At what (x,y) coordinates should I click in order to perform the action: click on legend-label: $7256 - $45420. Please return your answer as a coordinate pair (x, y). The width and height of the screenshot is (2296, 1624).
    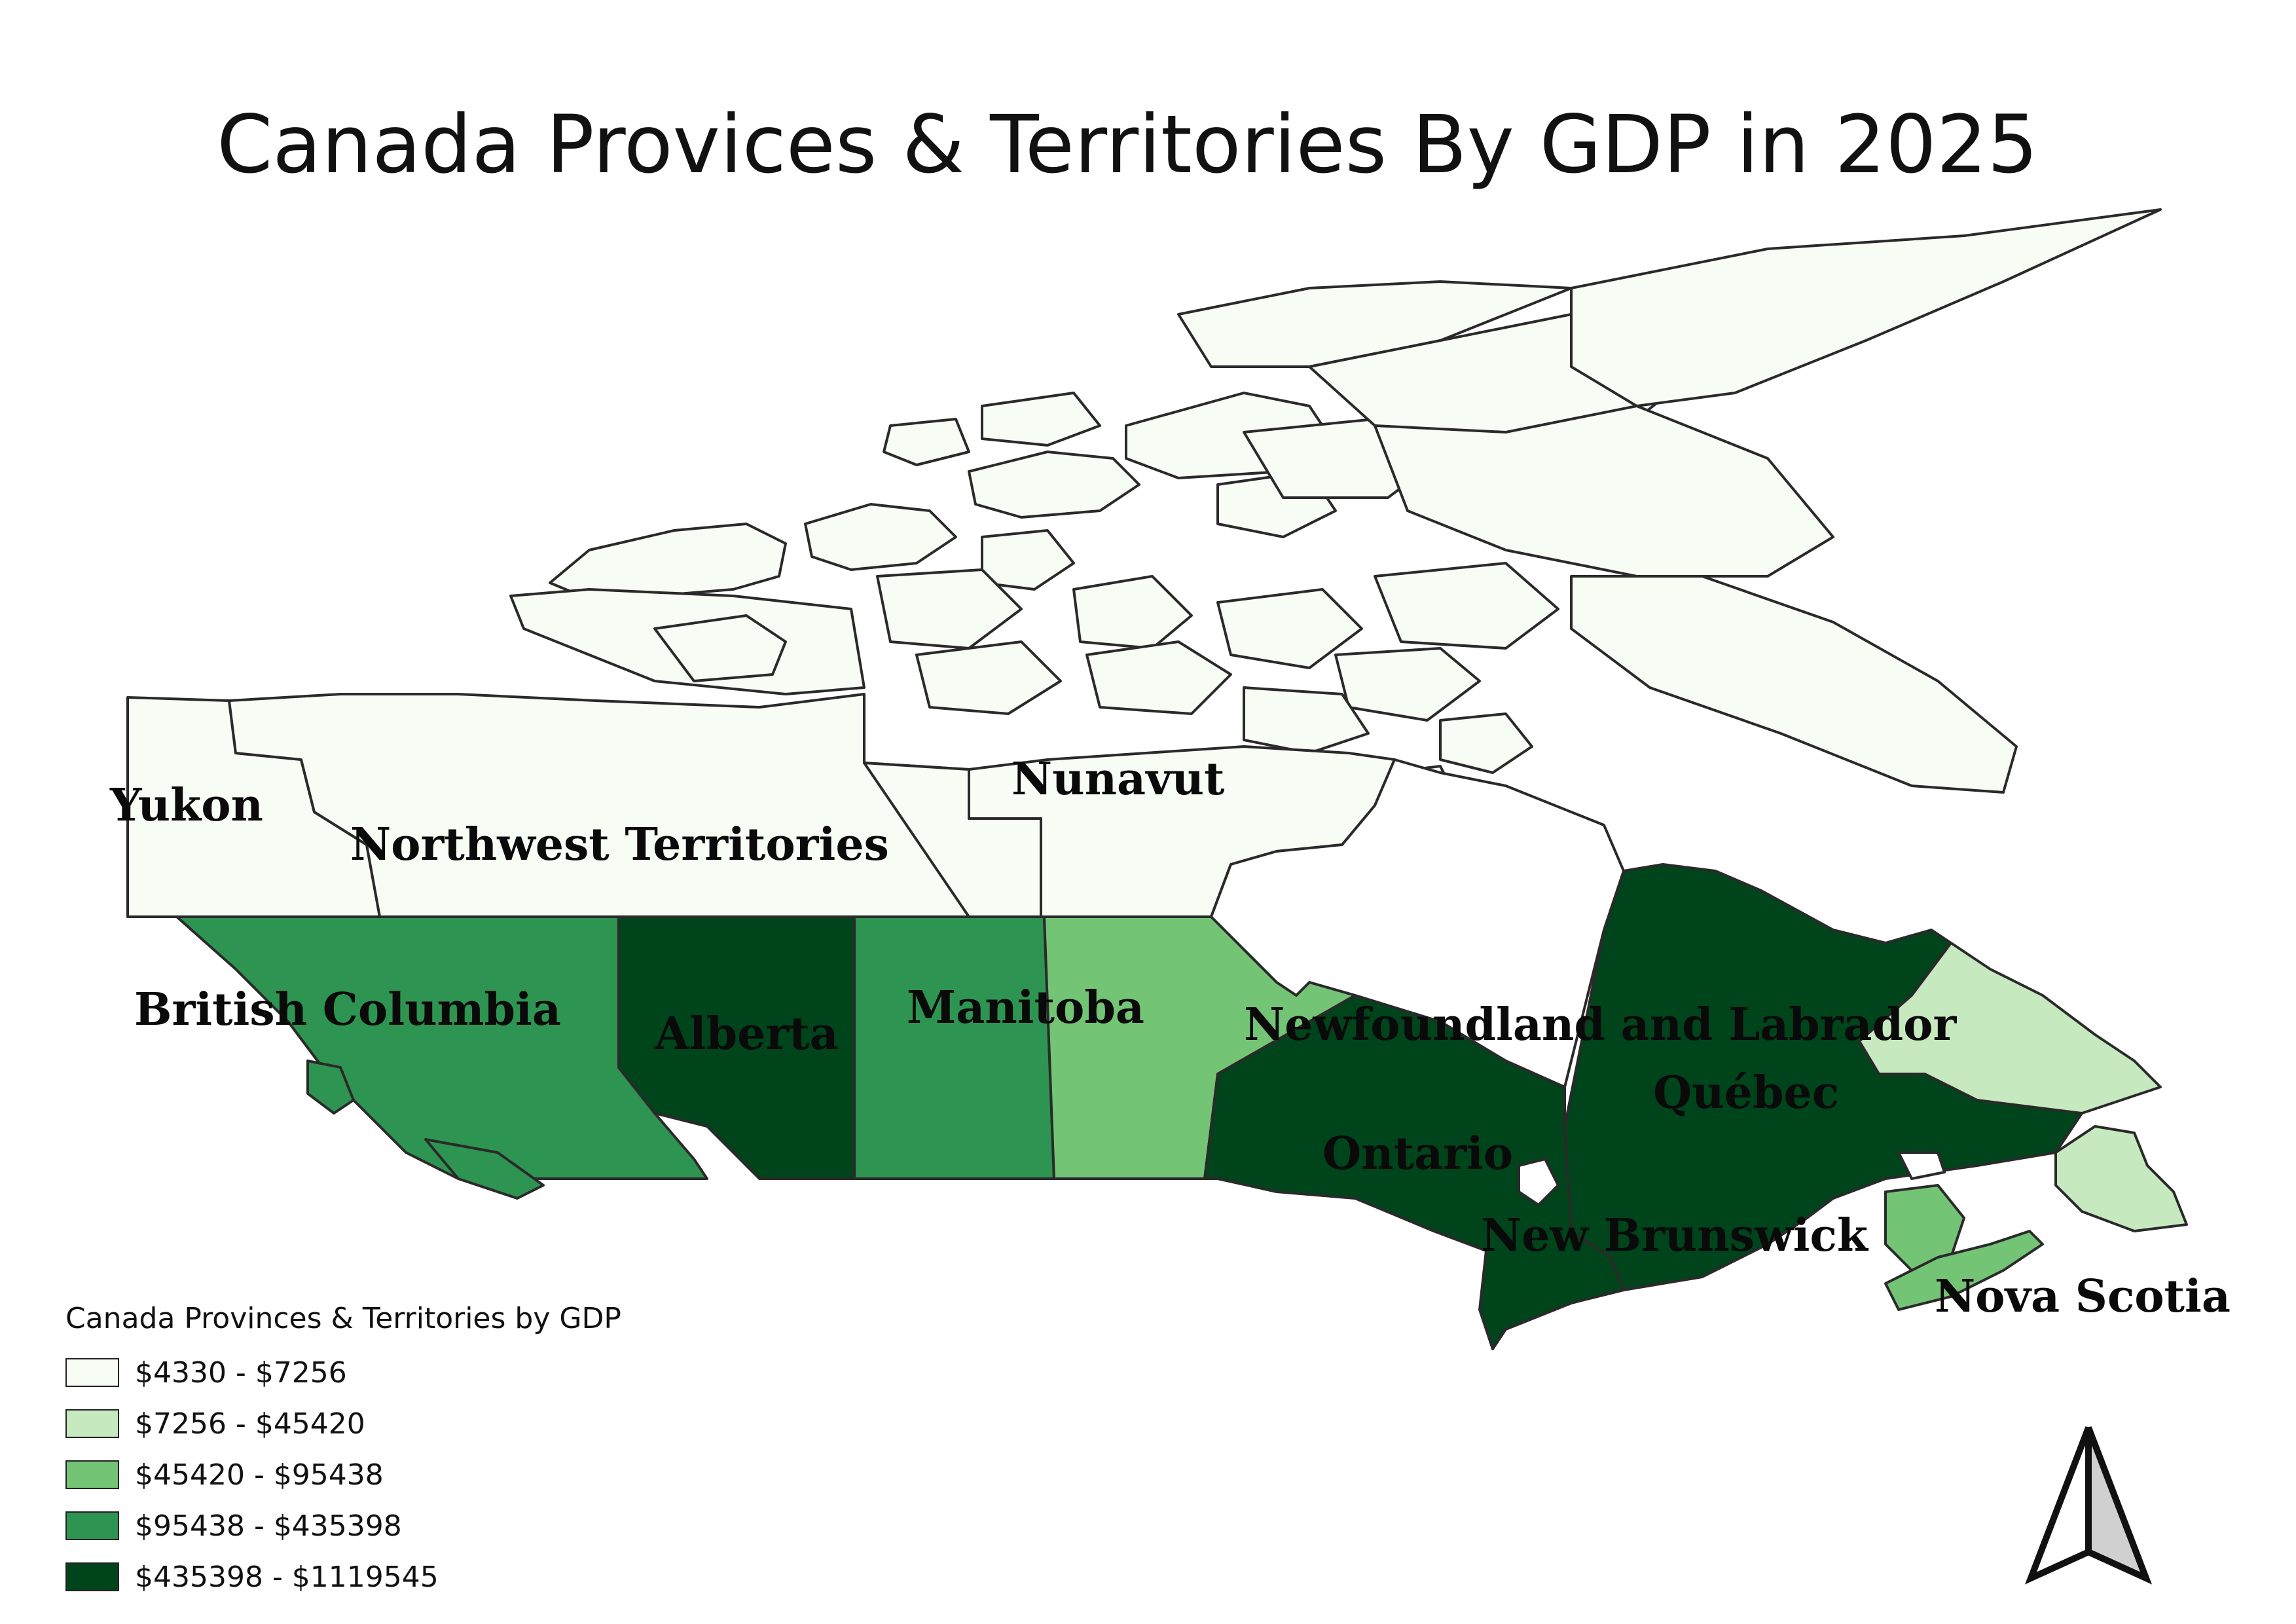
    Looking at the image, I should click on (250, 1424).